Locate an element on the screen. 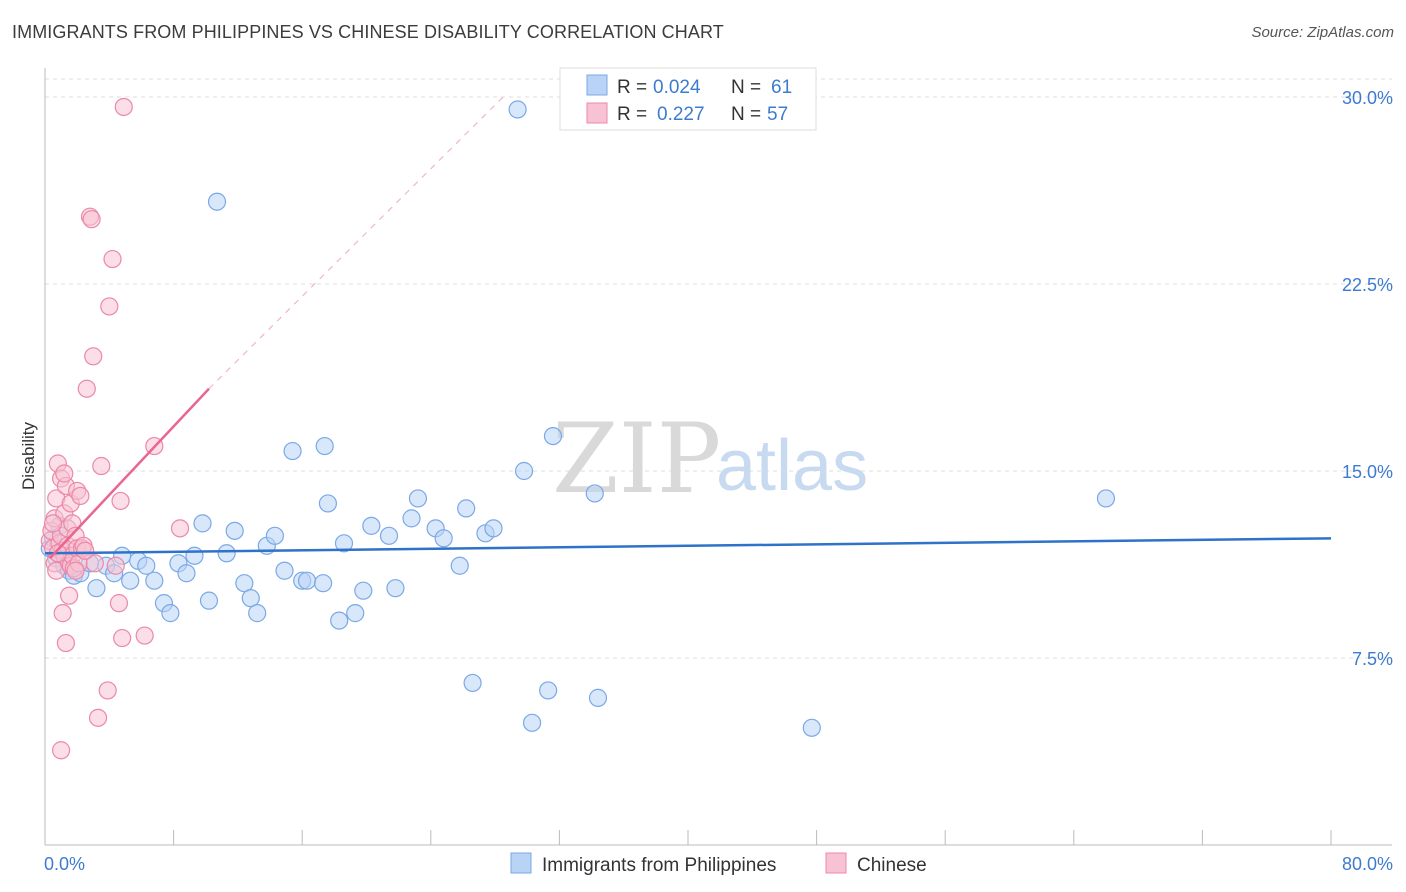 The height and width of the screenshot is (892, 1406). philippines-trendline is located at coordinates (688, 546).